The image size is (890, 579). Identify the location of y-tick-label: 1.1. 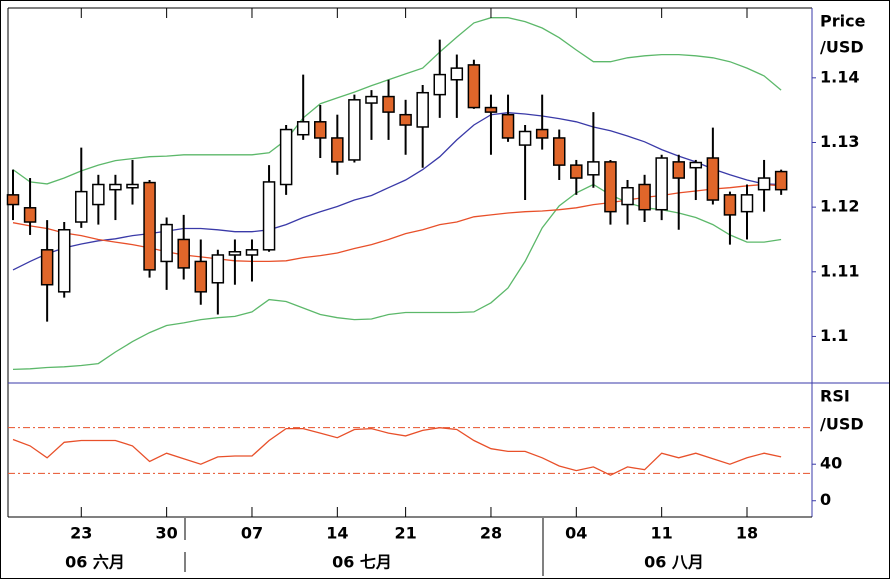
(834, 335).